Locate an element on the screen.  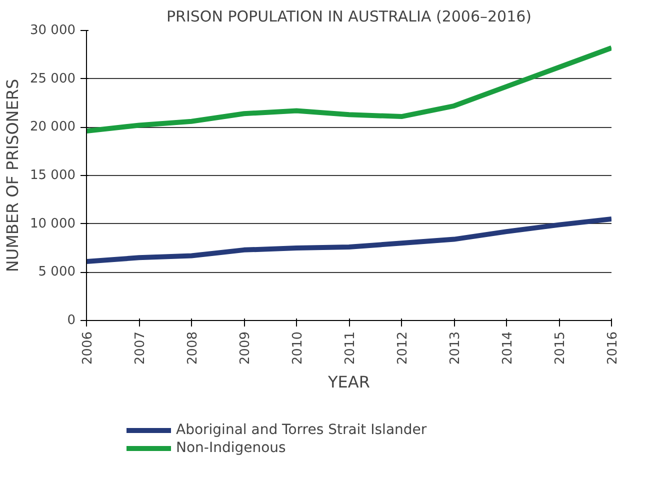
x-tick-label: 2007 is located at coordinates (140, 348).